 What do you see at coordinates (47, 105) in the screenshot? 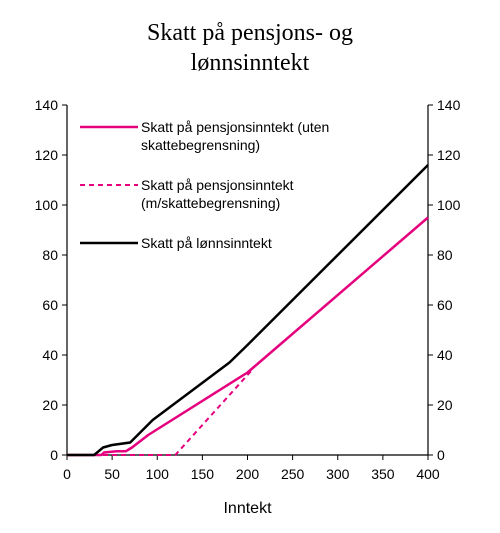
I see `y-tick-label-left: 140` at bounding box center [47, 105].